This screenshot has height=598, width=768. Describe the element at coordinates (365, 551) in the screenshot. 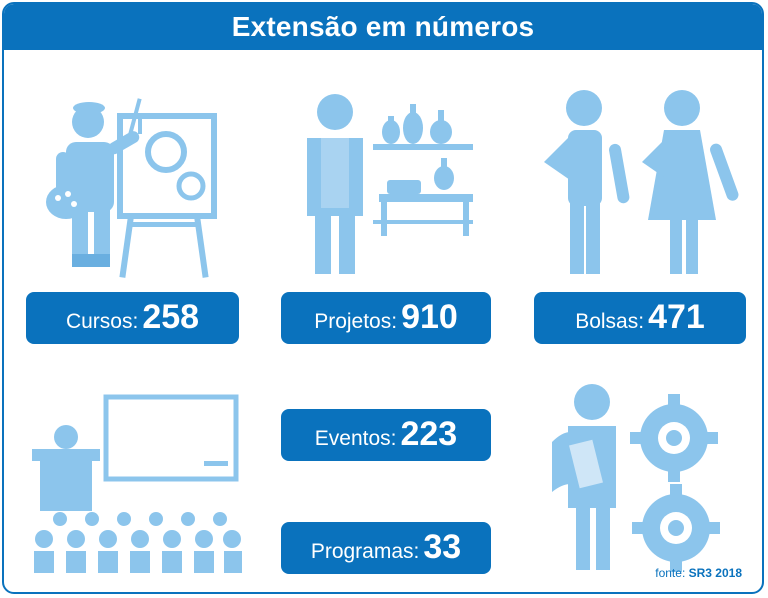

I see `stat-label: Programas:` at that location.